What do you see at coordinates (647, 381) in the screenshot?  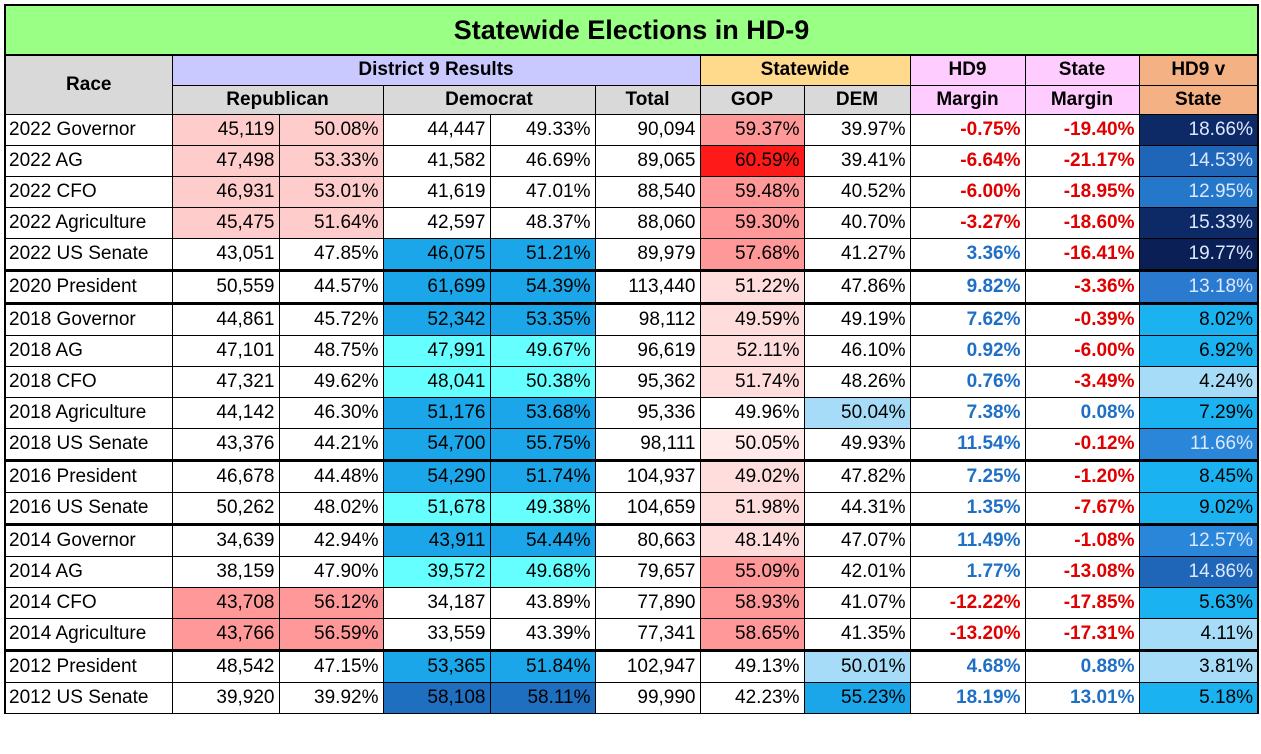 I see `total-votes: 95,362` at bounding box center [647, 381].